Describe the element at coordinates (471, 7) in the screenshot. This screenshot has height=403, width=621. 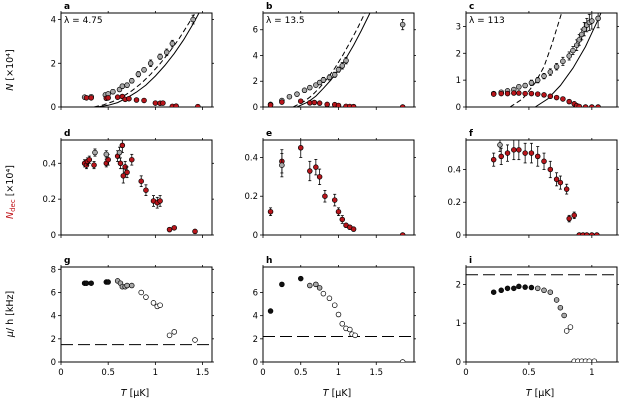
I see `panel-letter: c` at that location.